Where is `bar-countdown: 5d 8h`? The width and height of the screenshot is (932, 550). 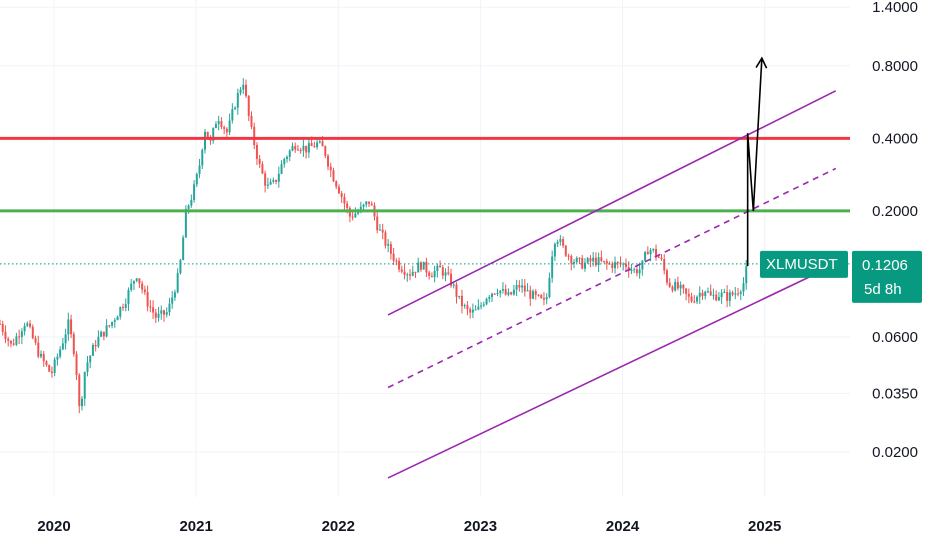
bar-countdown: 5d 8h is located at coordinates (883, 289).